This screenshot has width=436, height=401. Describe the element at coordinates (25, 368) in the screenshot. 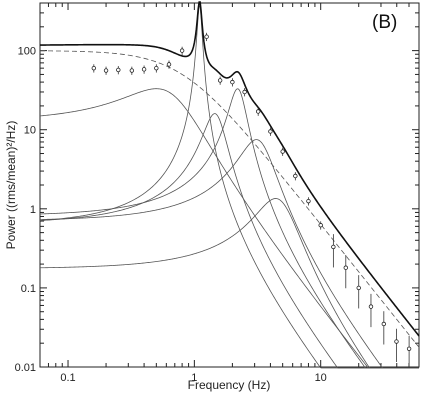

I see `y-tick-label: 0.01` at that location.